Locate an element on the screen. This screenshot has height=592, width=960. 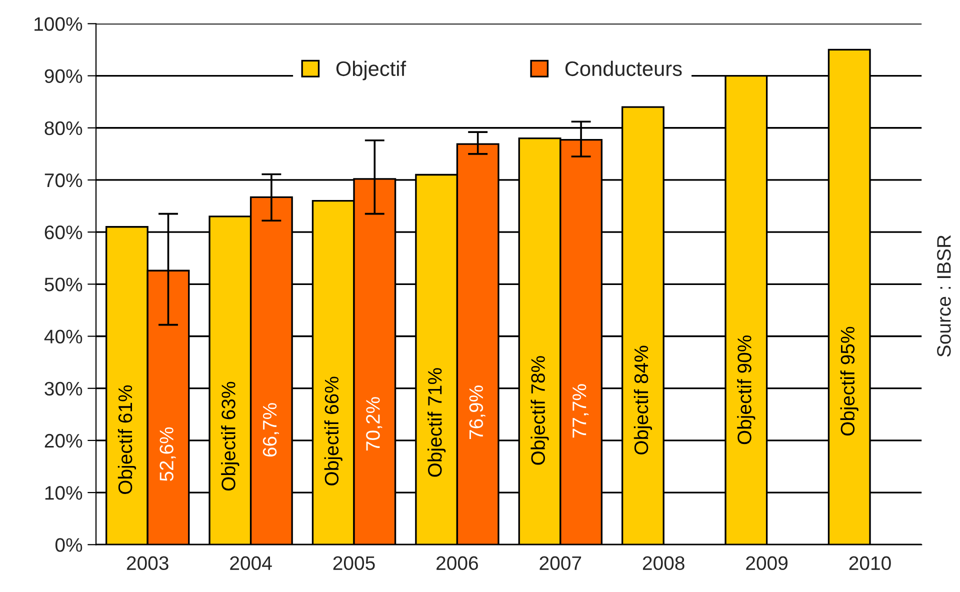
y-tick-label: 90% is located at coordinates (63, 76).